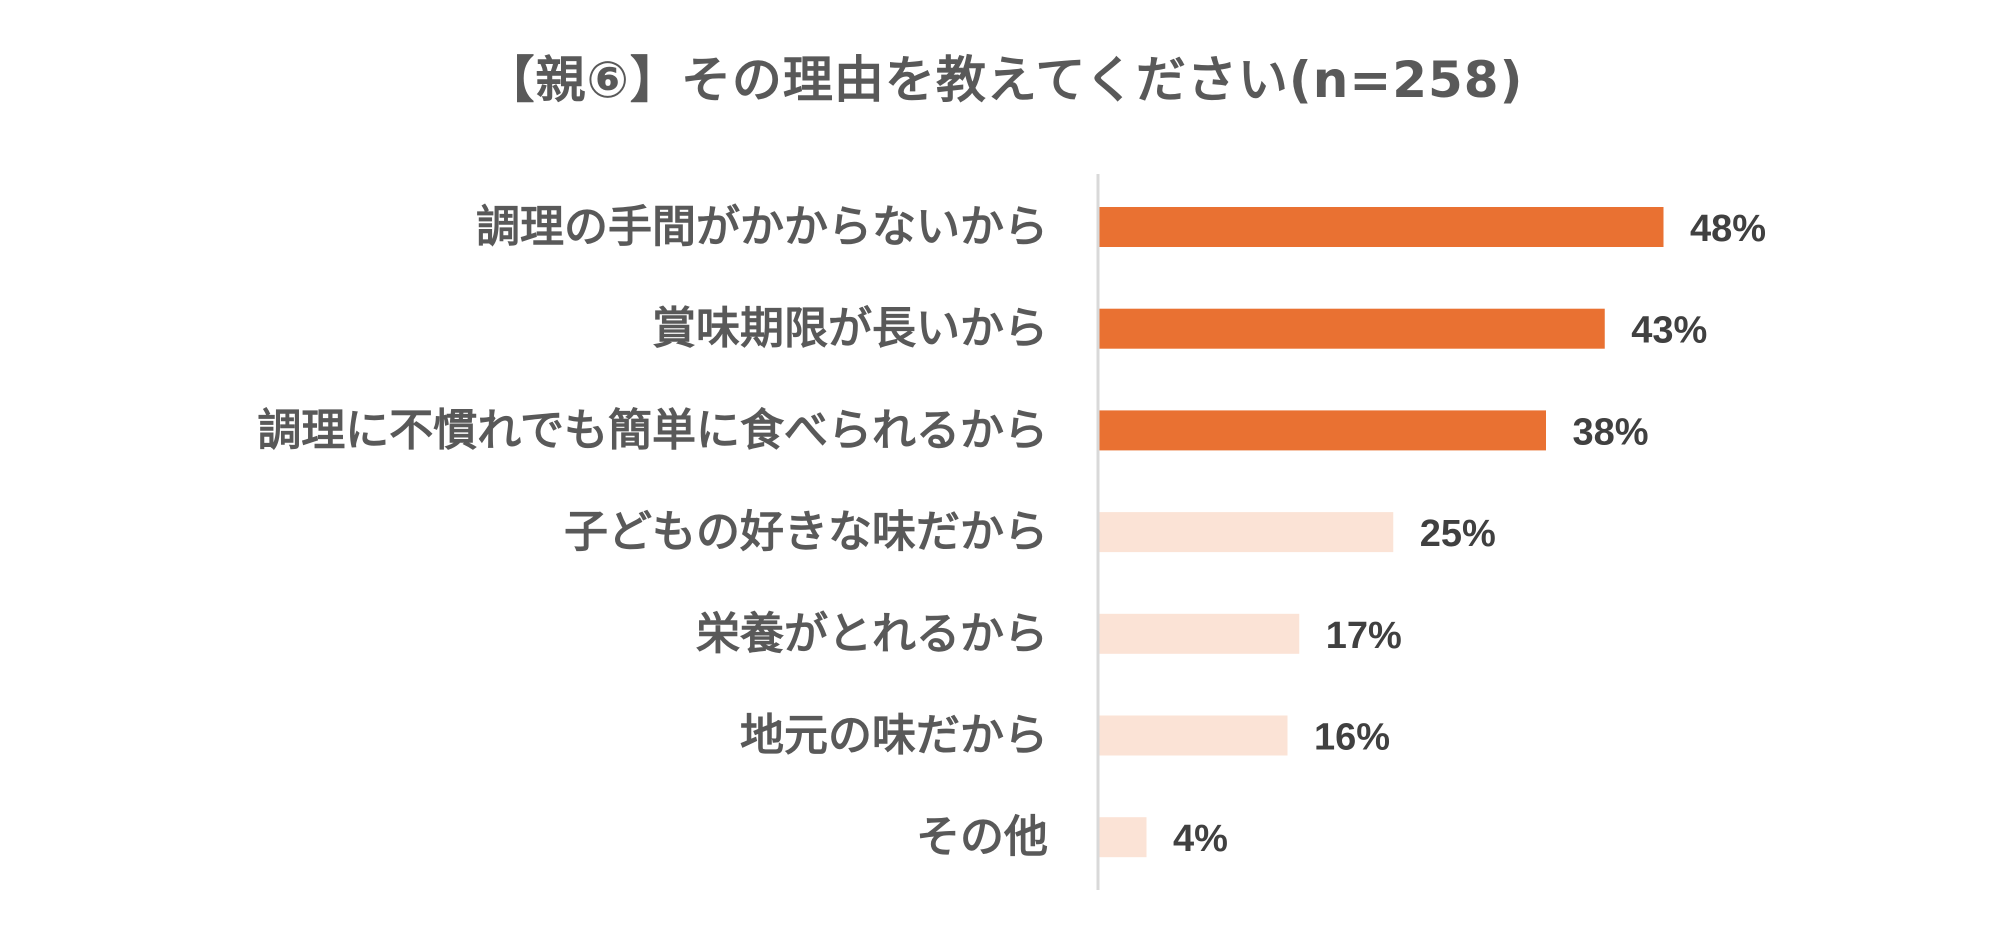 The height and width of the screenshot is (939, 2008). What do you see at coordinates (850, 328) in the screenshot?
I see `category-label-1: 賞味期限が長いから` at bounding box center [850, 328].